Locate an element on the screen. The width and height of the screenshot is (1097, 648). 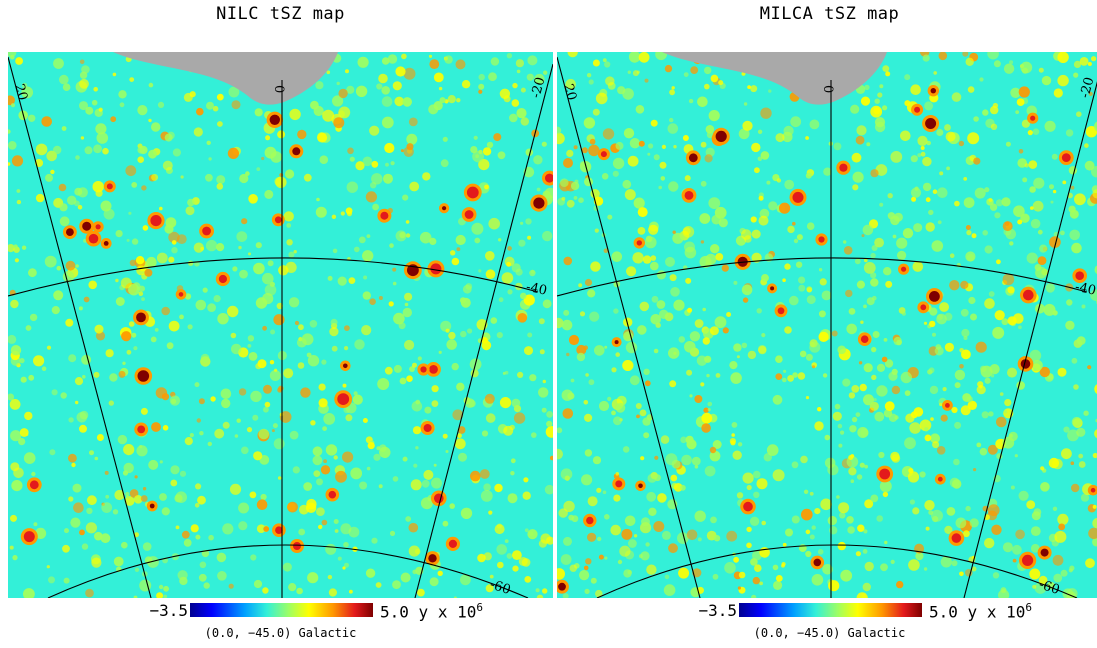
label-lon-minus20: -20 is located at coordinates (539, 88).